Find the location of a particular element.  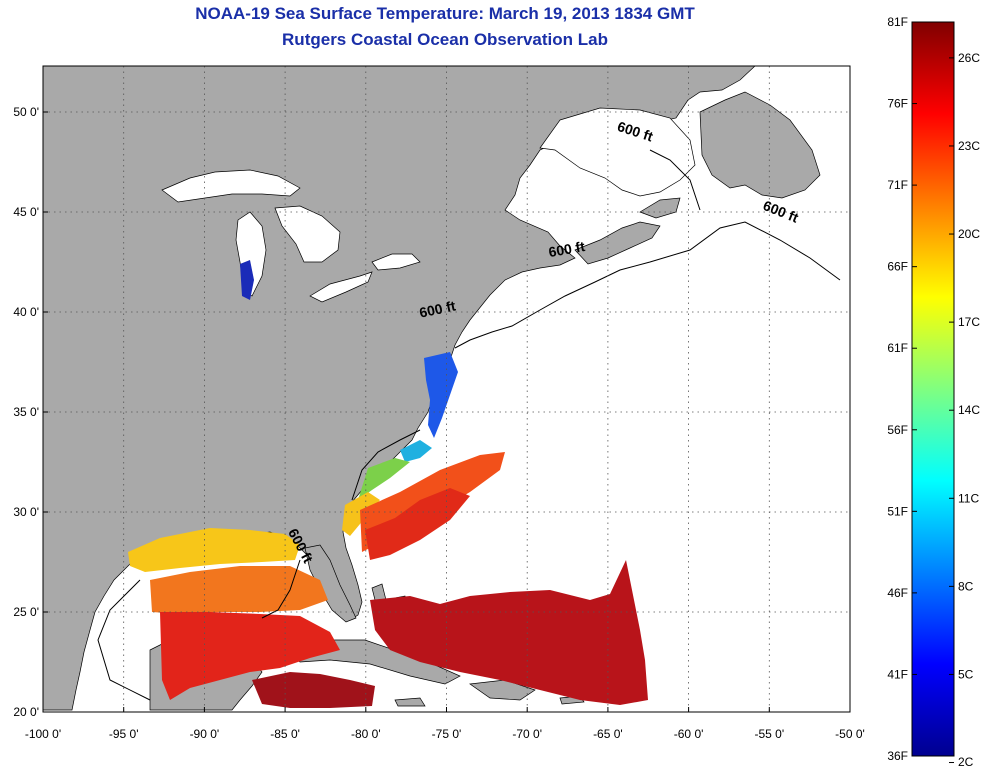

colorbar-frame is located at coordinates (933, 389).